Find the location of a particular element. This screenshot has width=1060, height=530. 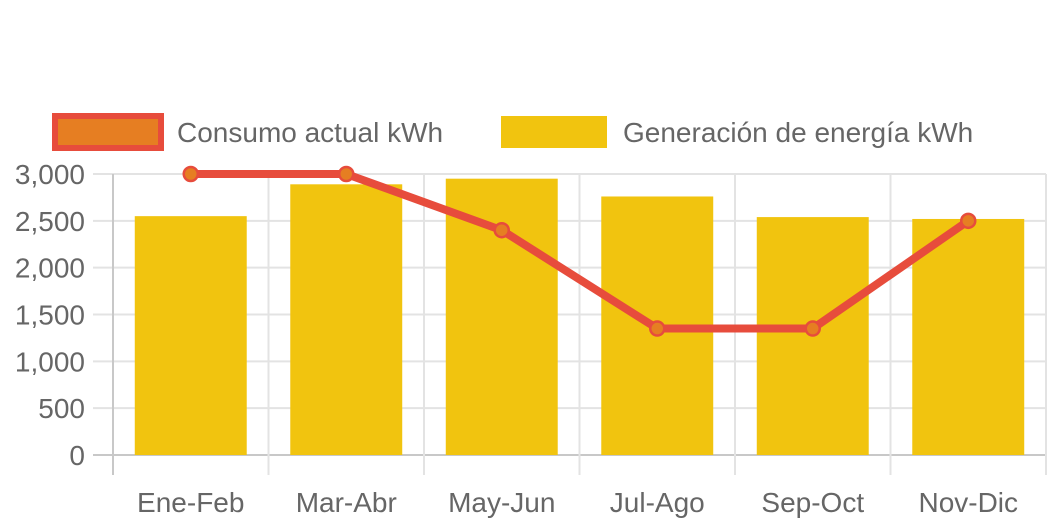

x-tick-label: May-Jun is located at coordinates (501, 502).